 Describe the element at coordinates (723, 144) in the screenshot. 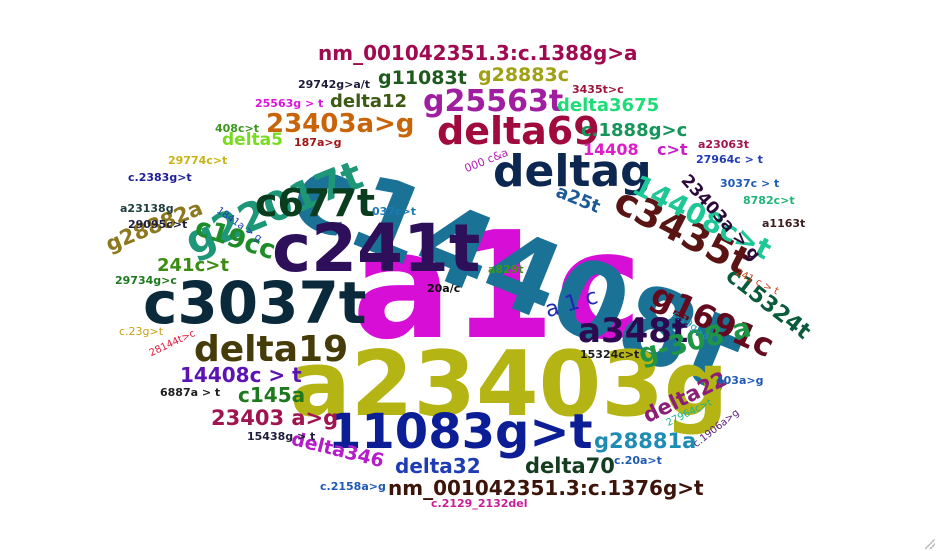

I see `word-a23063t: a23063t` at that location.